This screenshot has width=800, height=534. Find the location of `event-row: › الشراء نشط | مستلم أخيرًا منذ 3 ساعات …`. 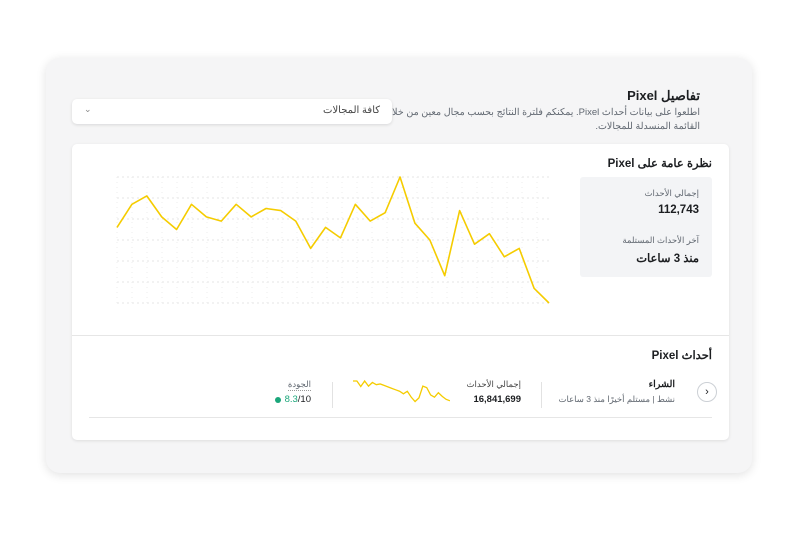

event-row: › الشراء نشط | مستلم أخيرًا منذ 3 ساعات … is located at coordinates (400, 395).